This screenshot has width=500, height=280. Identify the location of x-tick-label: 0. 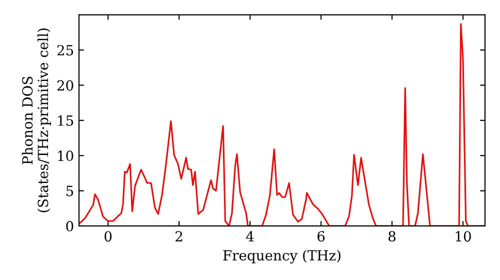
(108, 236).